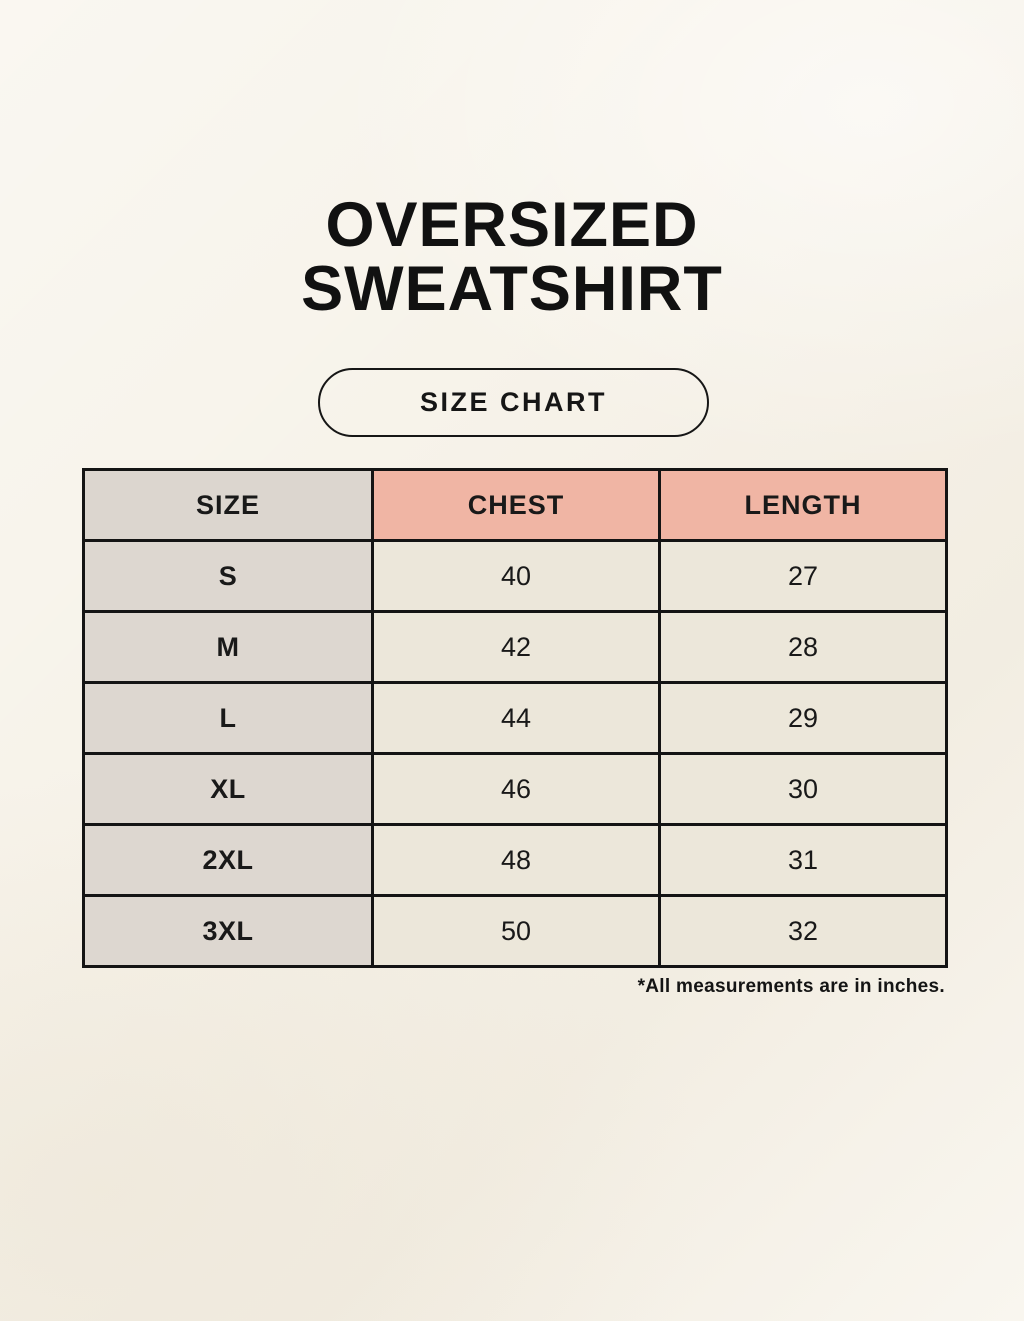 The image size is (1024, 1321). What do you see at coordinates (803, 647) in the screenshot?
I see `length-value: 28` at bounding box center [803, 647].